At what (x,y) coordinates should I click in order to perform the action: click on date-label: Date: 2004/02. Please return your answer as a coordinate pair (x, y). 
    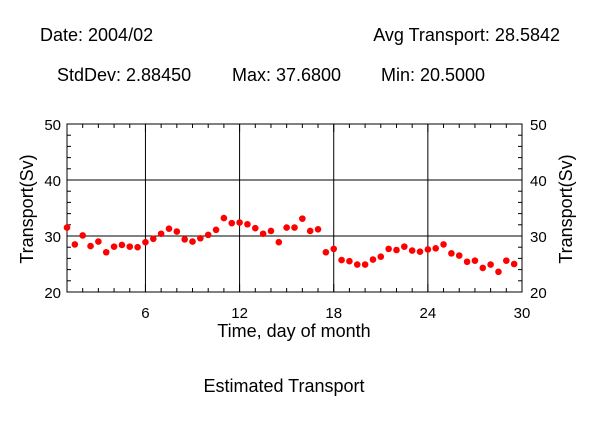
    Looking at the image, I should click on (97, 35).